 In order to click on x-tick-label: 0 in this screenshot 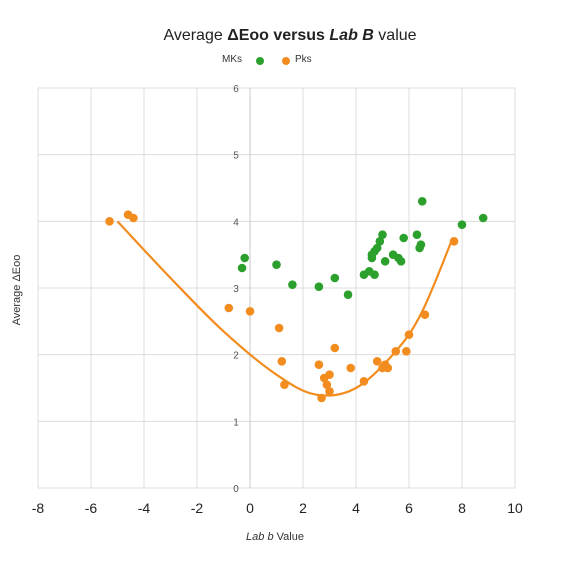, I will do `click(250, 508)`.